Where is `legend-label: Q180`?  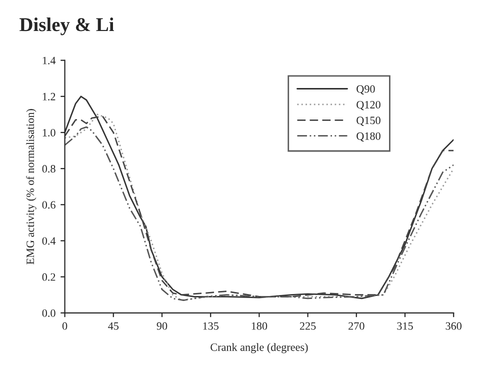
legend-label: Q180 is located at coordinates (368, 137).